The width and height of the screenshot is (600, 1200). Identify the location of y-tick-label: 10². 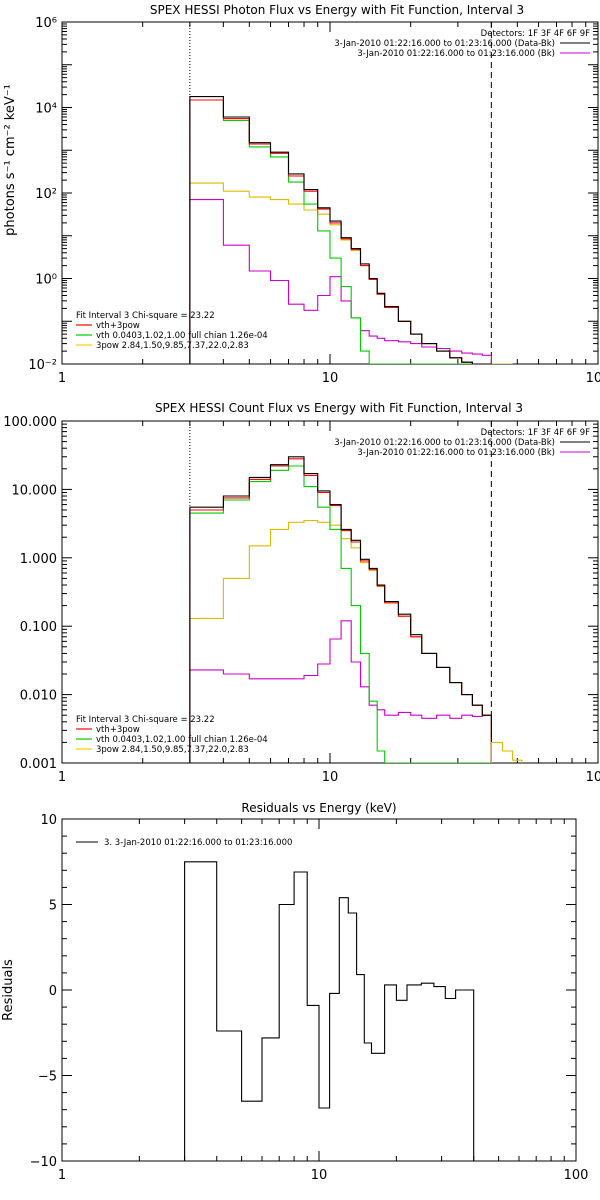
(46, 194).